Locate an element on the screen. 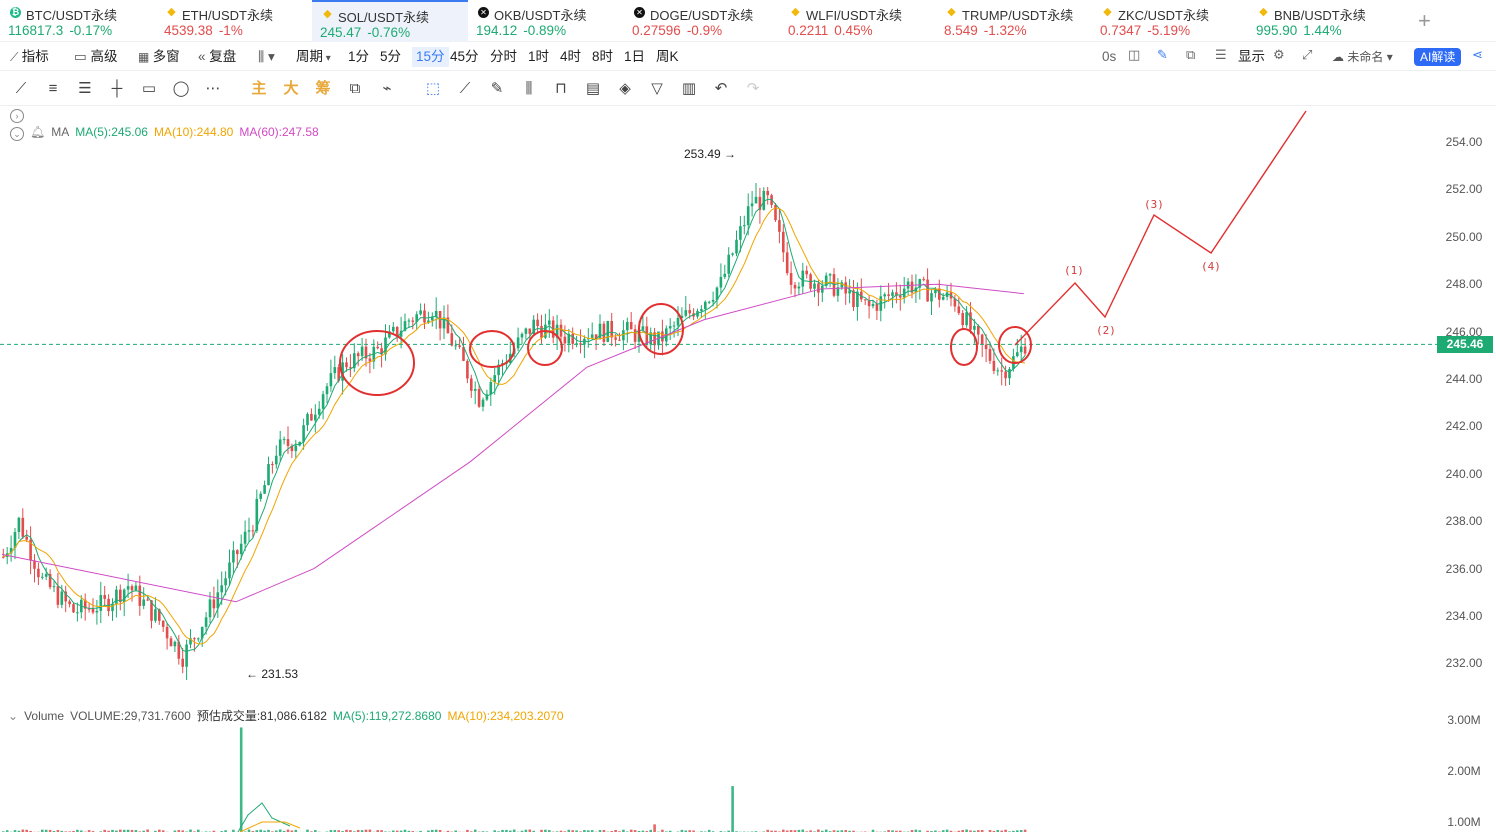 This screenshot has height=832, width=1496. interval-1: 5分 is located at coordinates (391, 56).